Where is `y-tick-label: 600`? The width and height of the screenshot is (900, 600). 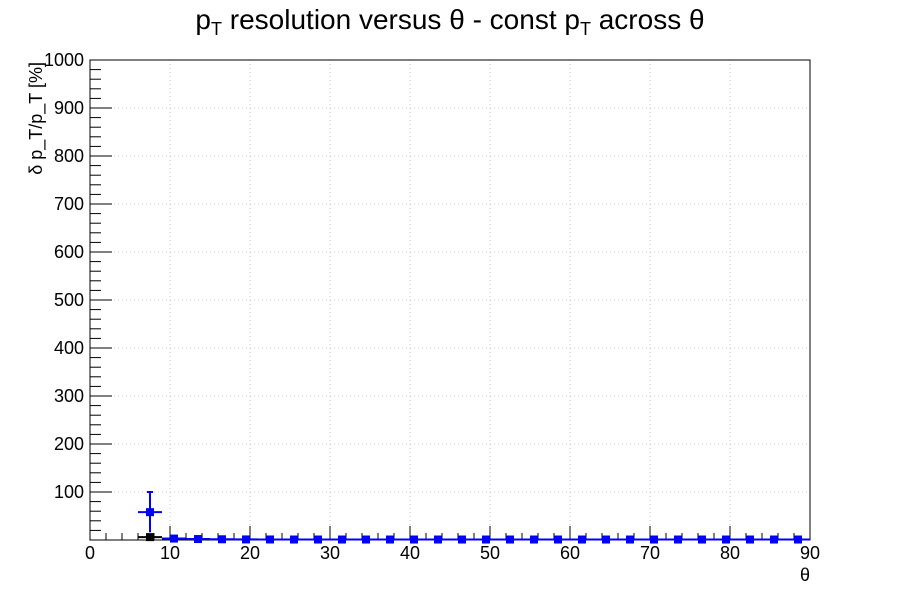
y-tick-label: 600 is located at coordinates (69, 252).